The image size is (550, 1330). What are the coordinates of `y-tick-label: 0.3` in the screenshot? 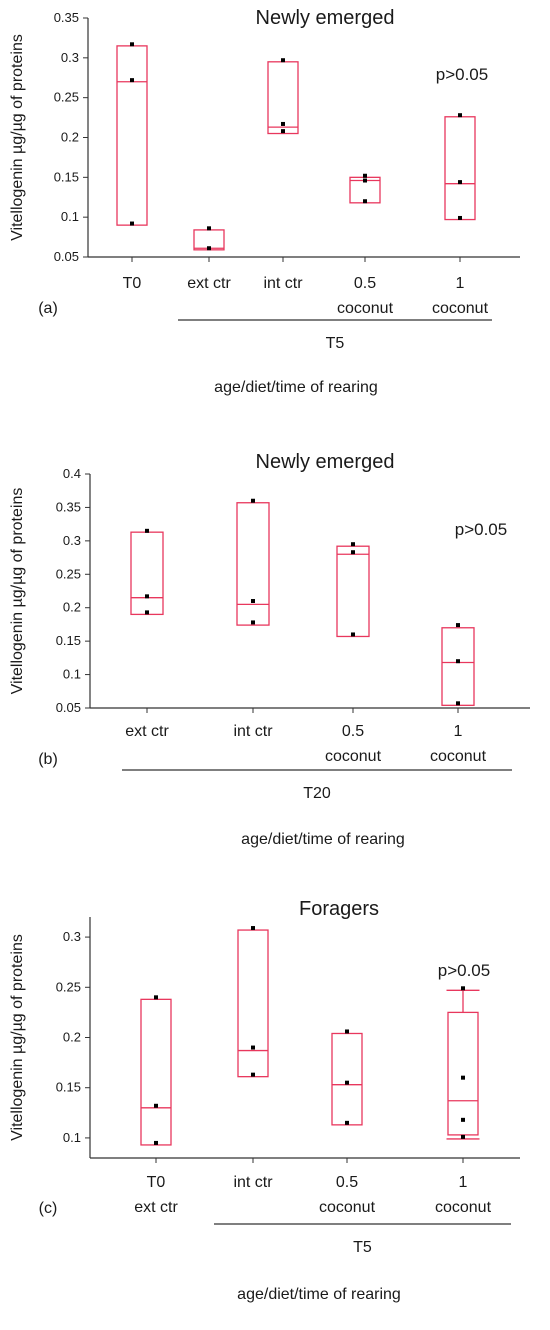 It's located at (70, 57).